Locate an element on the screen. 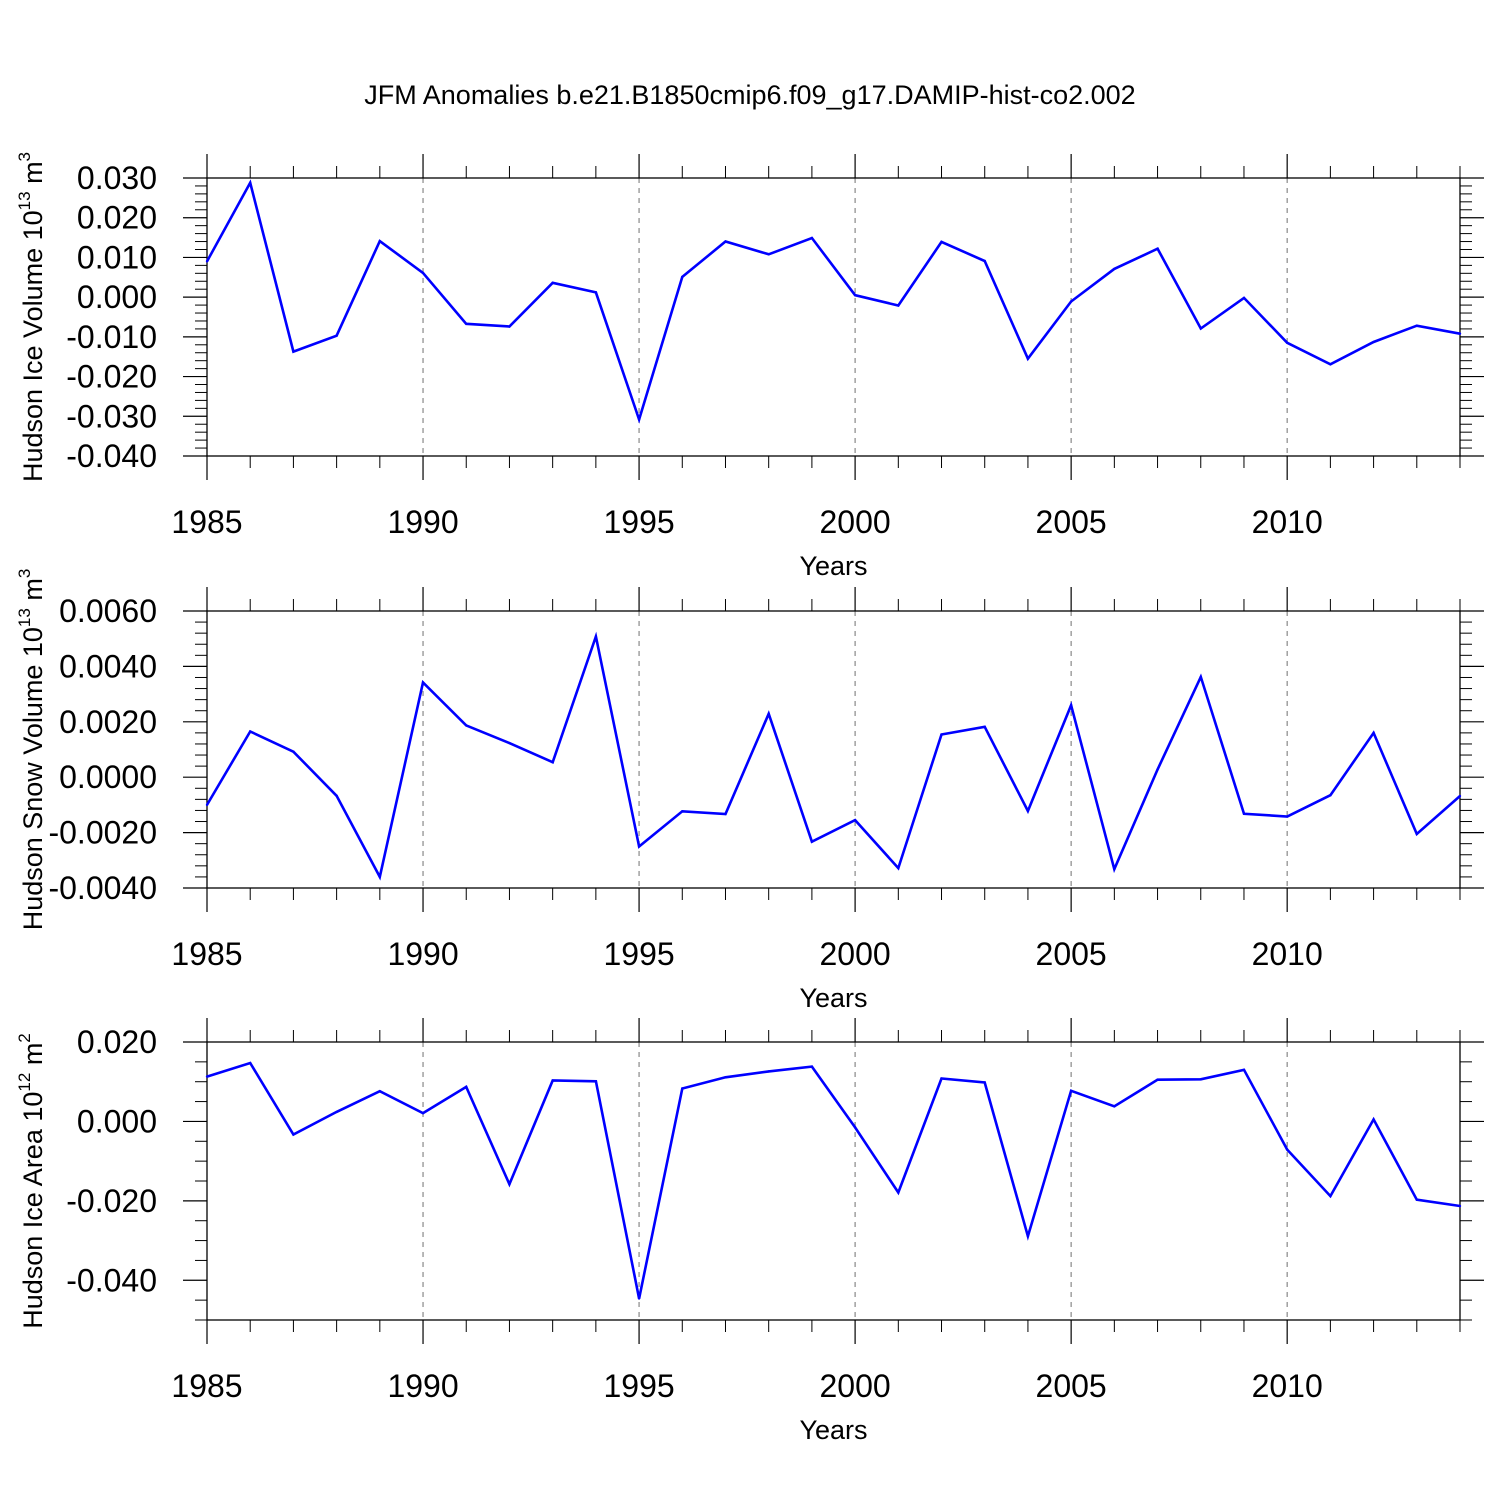  y-tick-label: 0.0000 is located at coordinates (108, 777).